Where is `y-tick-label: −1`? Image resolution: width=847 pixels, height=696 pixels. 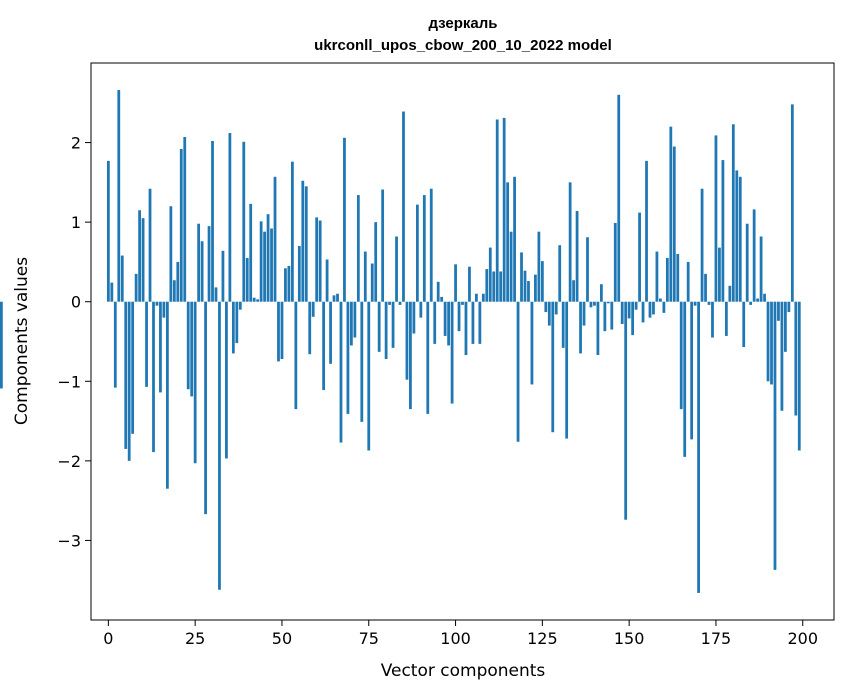
y-tick-label: −1 is located at coordinates (69, 381).